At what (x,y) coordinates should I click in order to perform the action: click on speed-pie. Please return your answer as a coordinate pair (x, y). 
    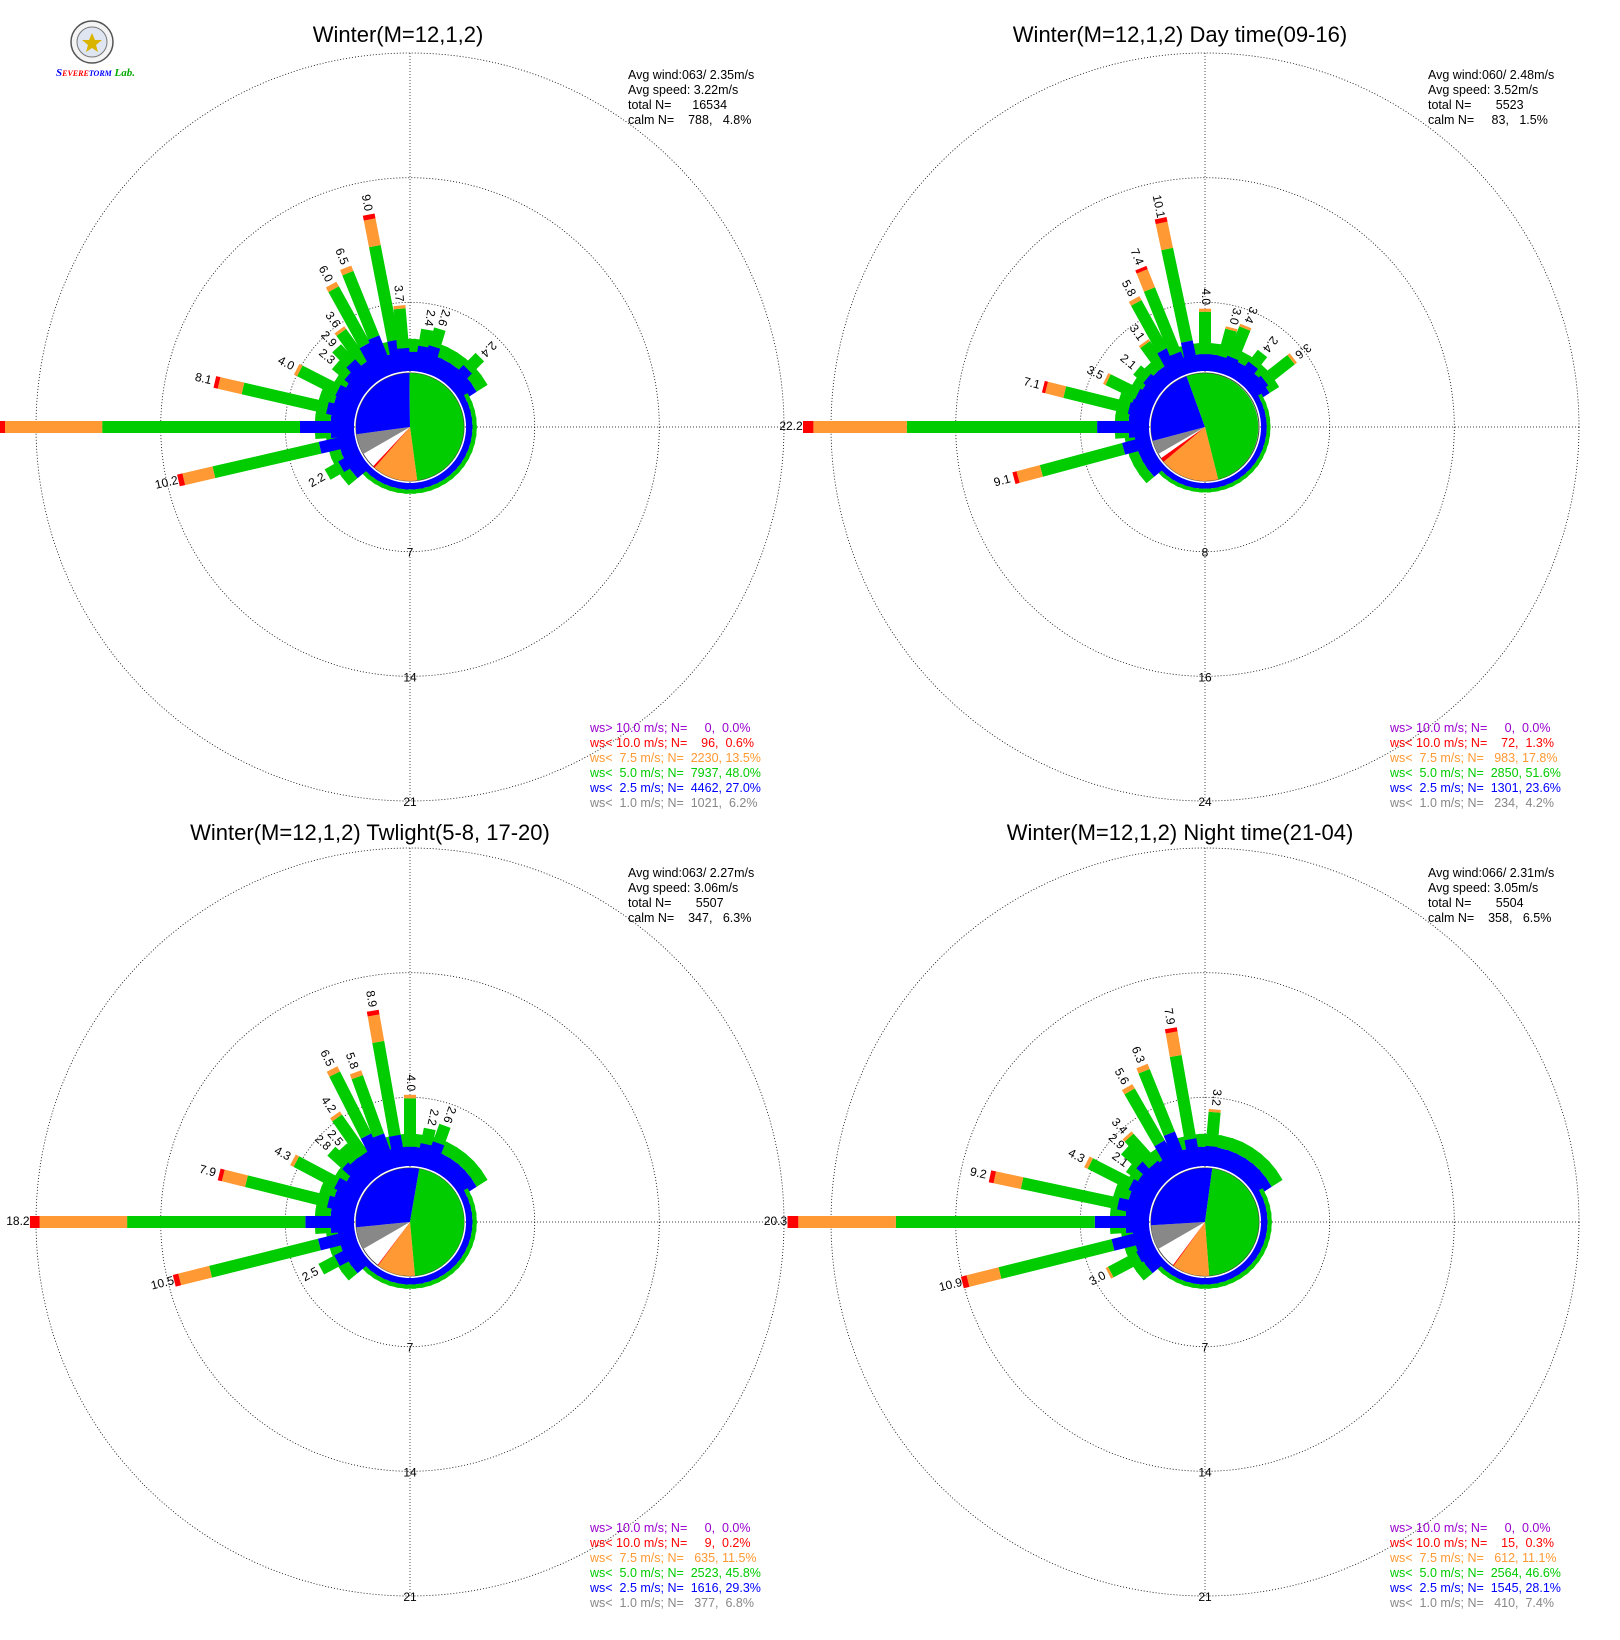
    Looking at the image, I should click on (1205, 427).